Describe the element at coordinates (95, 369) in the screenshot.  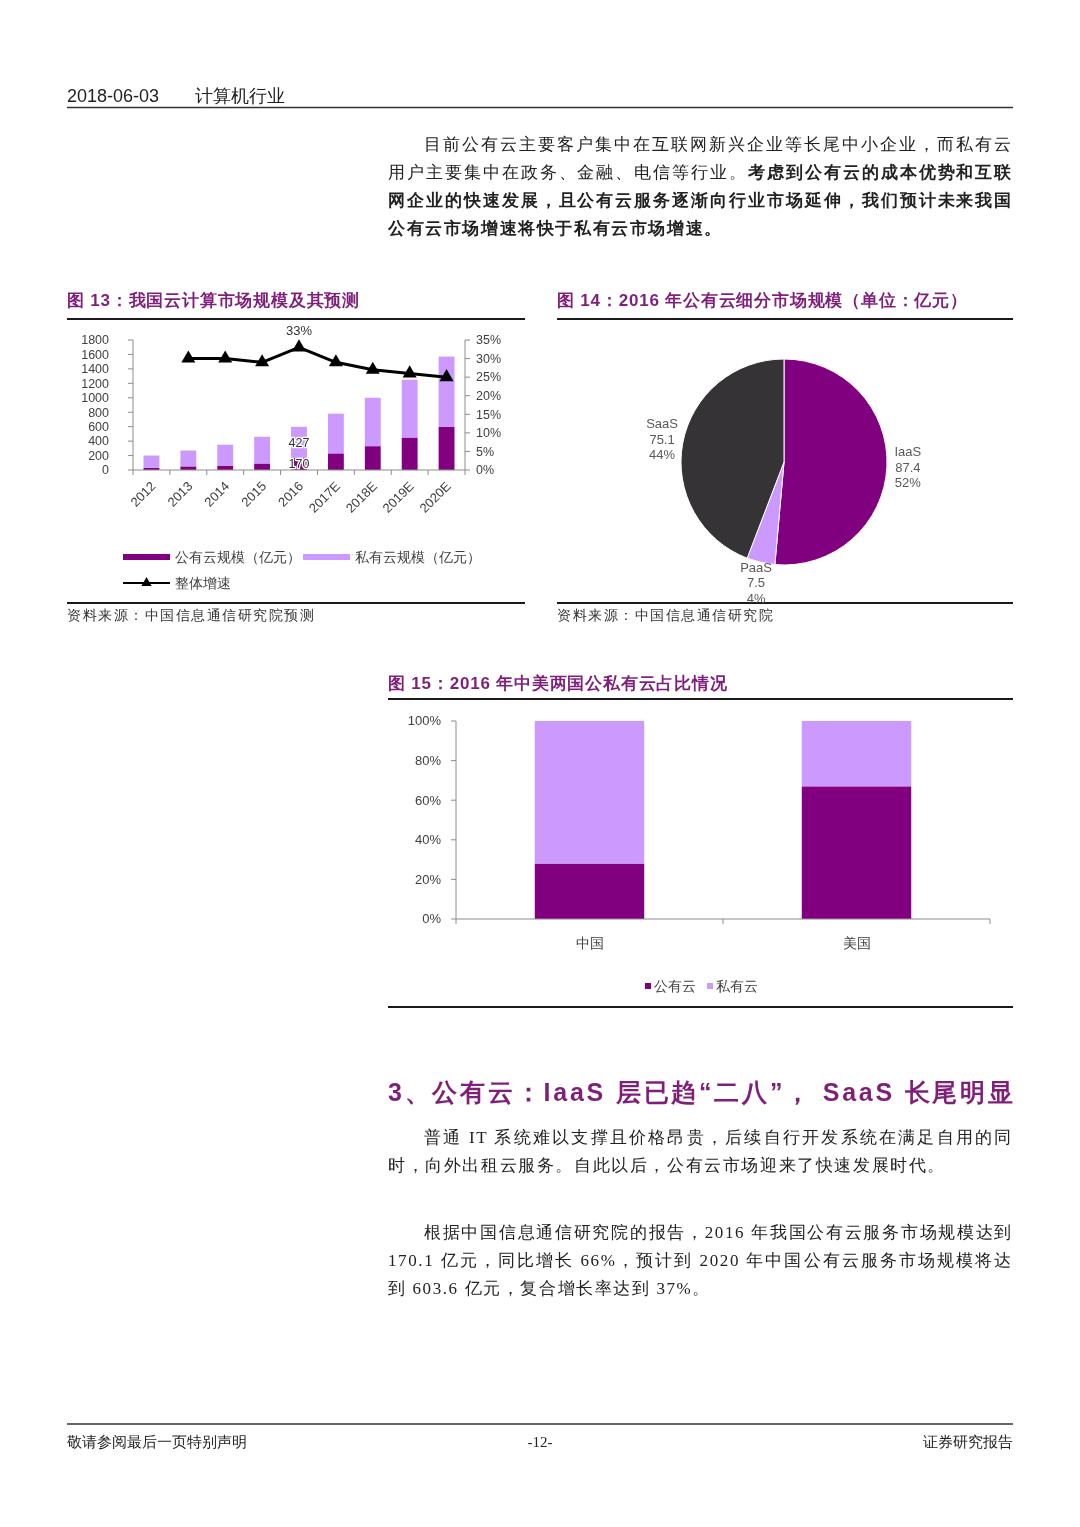
I see `y-tick-label: 1400` at that location.